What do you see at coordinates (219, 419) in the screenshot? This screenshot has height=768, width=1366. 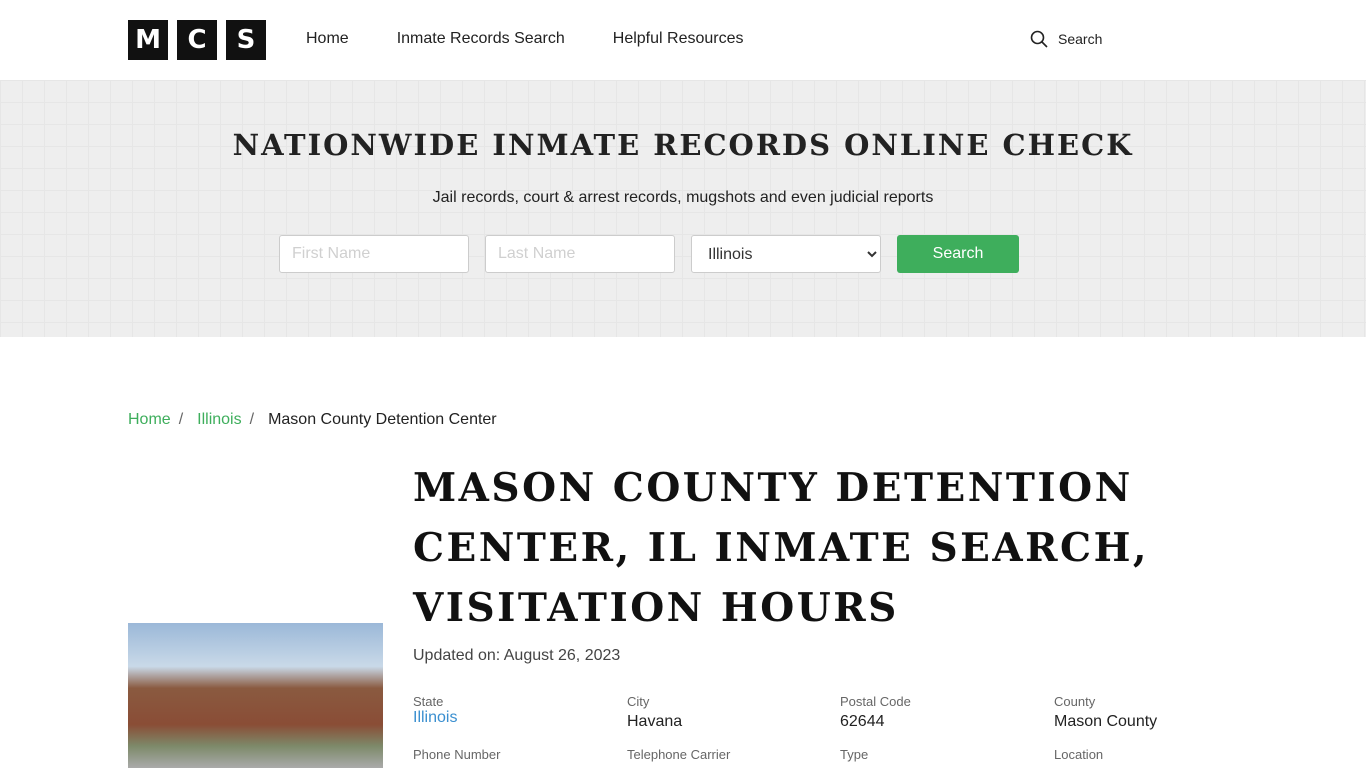 I see `breadcrumb-illinois: Illinois` at bounding box center [219, 419].